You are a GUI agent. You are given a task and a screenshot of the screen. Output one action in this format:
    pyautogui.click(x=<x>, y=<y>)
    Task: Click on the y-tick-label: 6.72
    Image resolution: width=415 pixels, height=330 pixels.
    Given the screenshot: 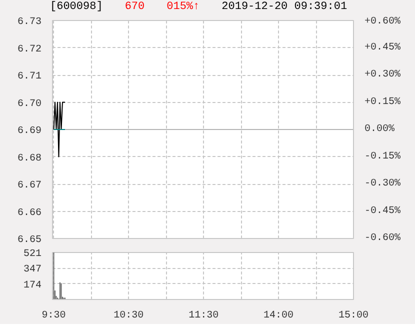 What is the action you would take?
    pyautogui.click(x=29, y=50)
    